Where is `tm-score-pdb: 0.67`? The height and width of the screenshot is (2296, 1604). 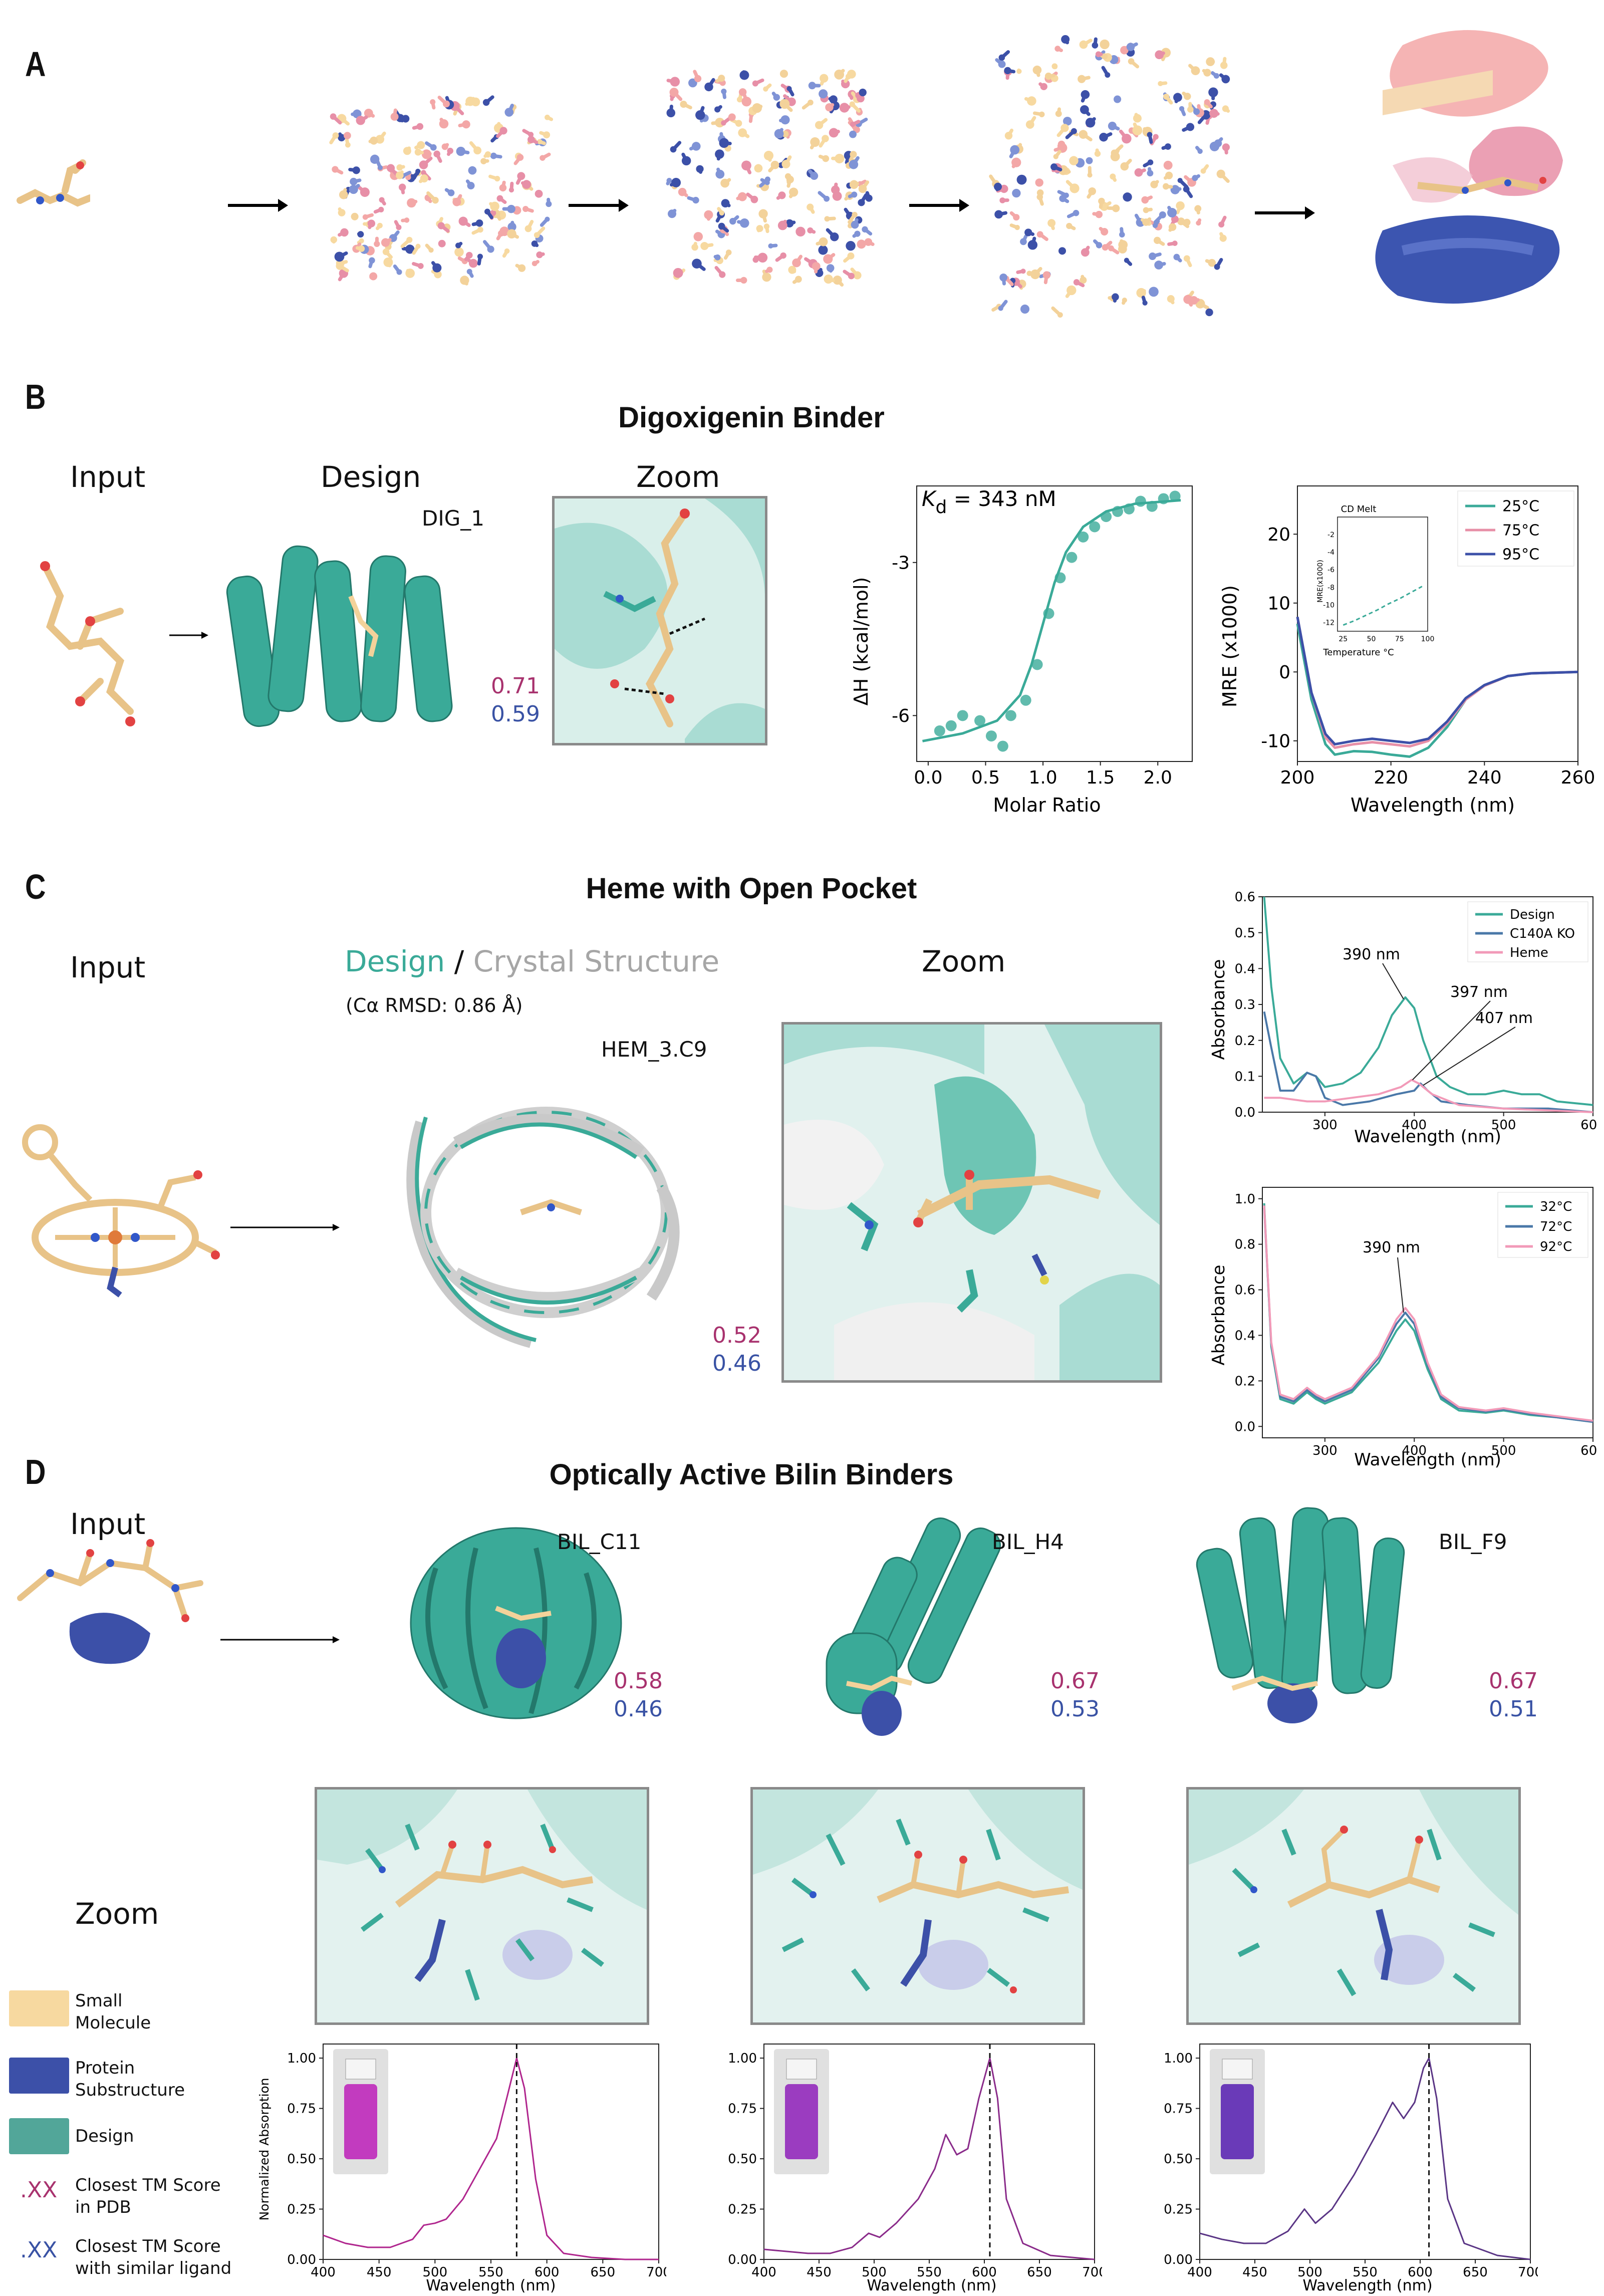 tm-score-pdb: 0.67 is located at coordinates (1075, 1681).